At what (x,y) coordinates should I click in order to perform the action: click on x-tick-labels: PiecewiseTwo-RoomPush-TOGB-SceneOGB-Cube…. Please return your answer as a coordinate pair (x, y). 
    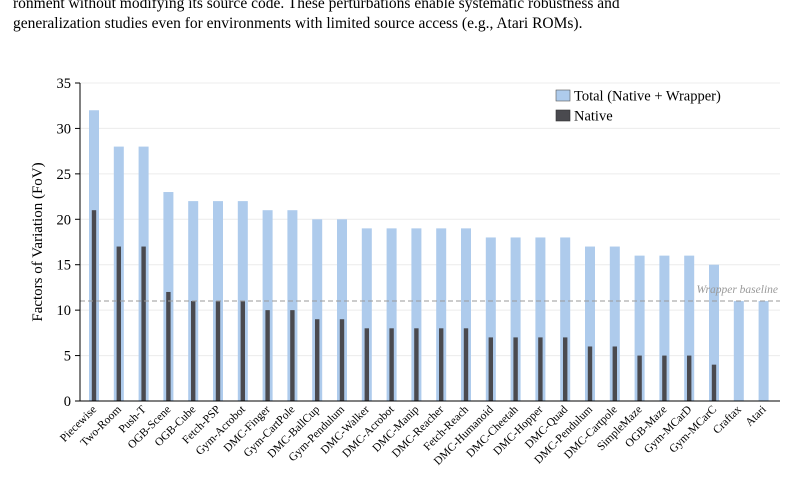
    Looking at the image, I should click on (413, 435).